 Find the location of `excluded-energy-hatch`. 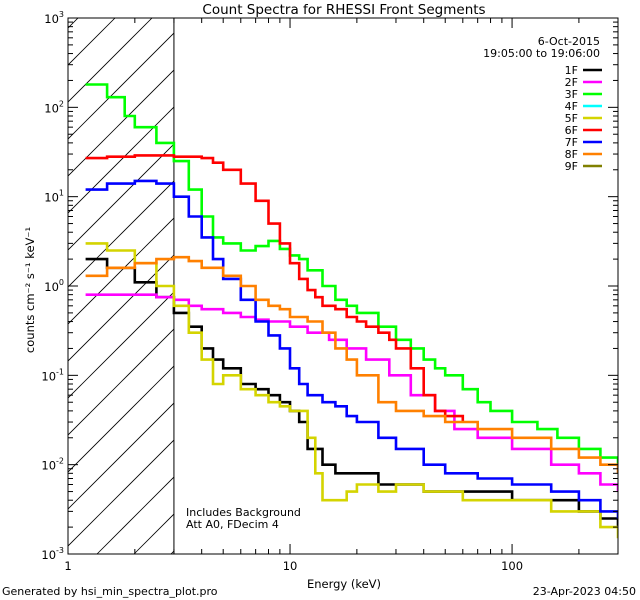

excluded-energy-hatch is located at coordinates (121, 286).